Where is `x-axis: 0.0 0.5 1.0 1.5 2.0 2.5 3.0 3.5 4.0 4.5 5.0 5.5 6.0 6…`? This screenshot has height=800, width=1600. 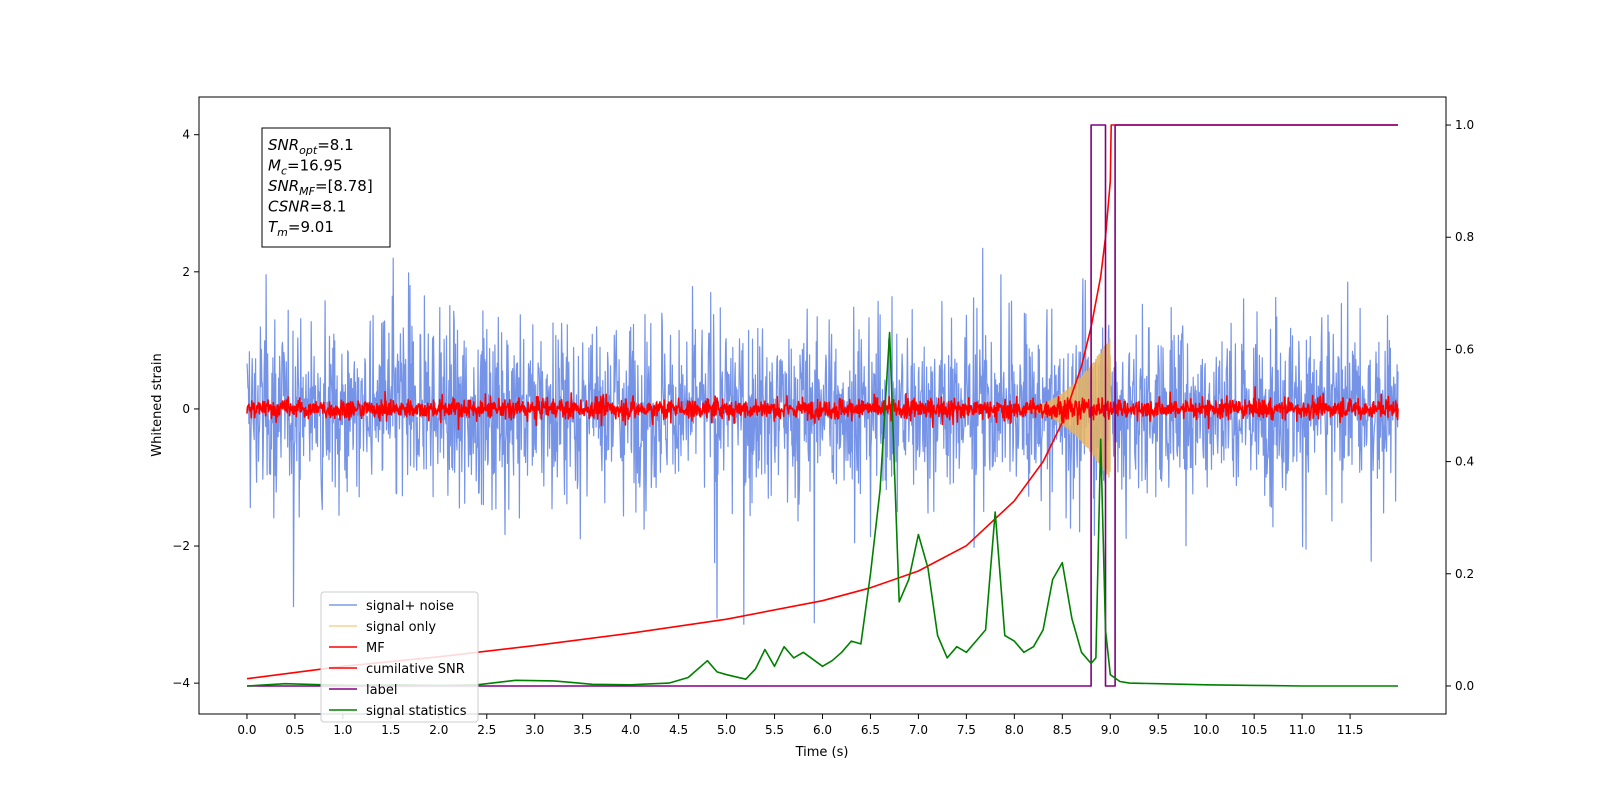 x-axis: 0.0 0.5 1.0 1.5 2.0 2.5 3.0 3.5 4.0 4.5 5.0 5.5 6.0 6… is located at coordinates (800, 725).